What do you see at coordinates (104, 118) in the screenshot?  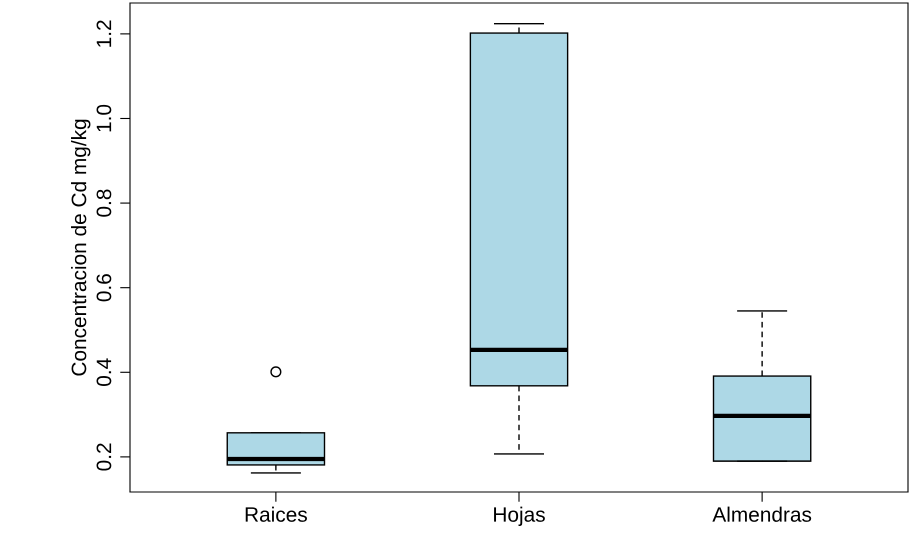 I see `y-tick-label: 1.0` at bounding box center [104, 118].